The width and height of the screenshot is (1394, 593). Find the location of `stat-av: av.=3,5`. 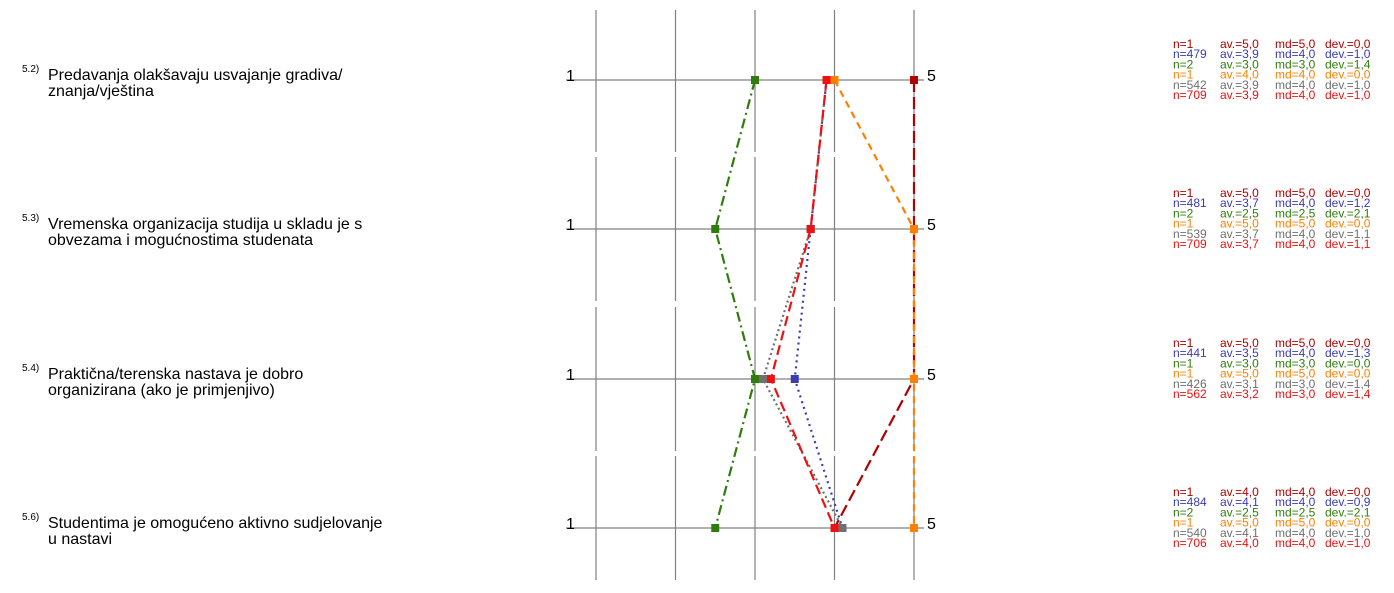

stat-av: av.=3,5 is located at coordinates (1239, 353).